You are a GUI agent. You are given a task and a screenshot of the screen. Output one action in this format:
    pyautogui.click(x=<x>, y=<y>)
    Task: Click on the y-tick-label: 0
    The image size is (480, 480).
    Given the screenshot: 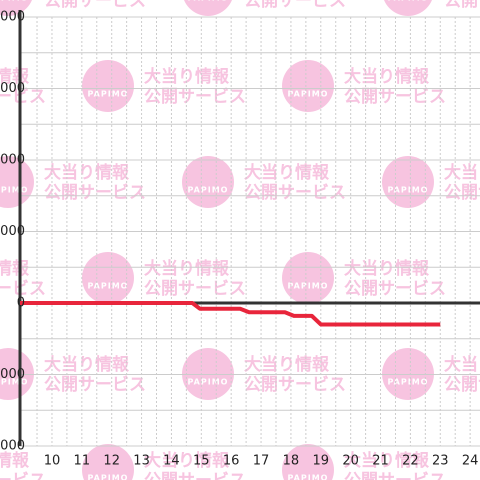 What is the action you would take?
    pyautogui.click(x=21, y=303)
    